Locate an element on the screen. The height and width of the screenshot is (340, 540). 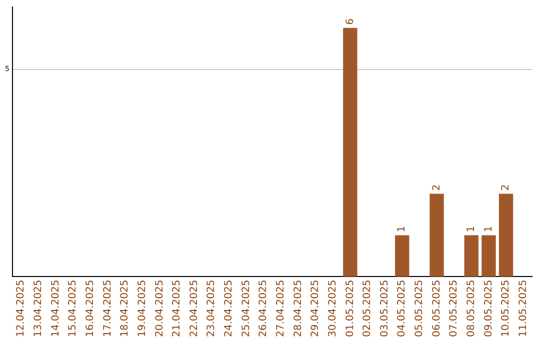
x-tick-label: 01.05.2025 is located at coordinates (350, 309).